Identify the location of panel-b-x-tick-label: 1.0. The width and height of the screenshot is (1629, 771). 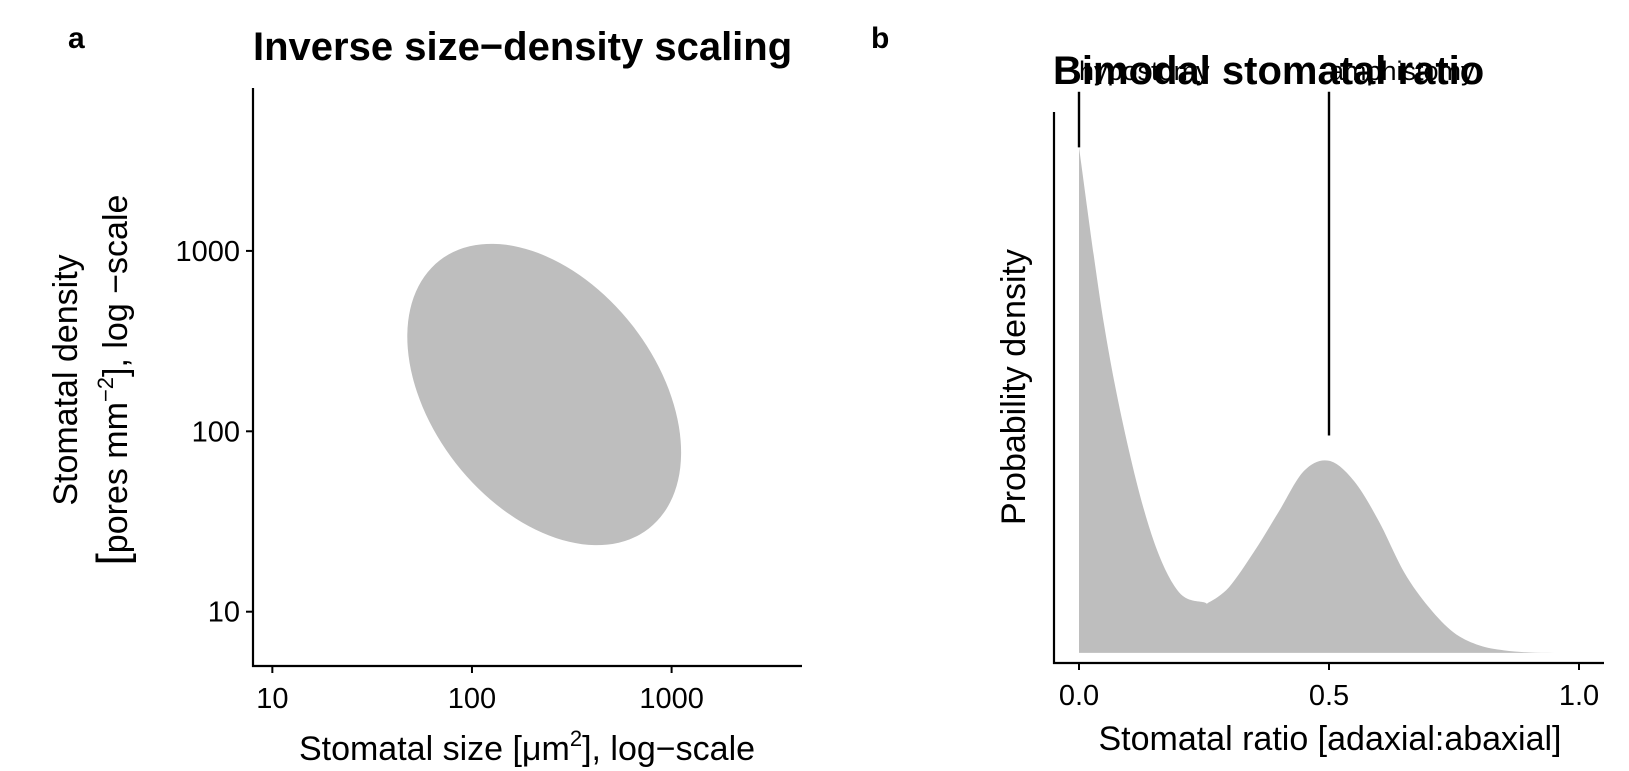
(1579, 696).